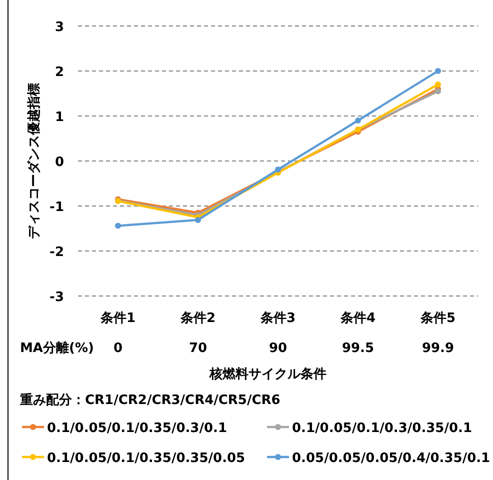 The width and height of the screenshot is (493, 480). What do you see at coordinates (34, 161) in the screenshot?
I see `y-axis-title: ディスコーダンス優越指標` at bounding box center [34, 161].